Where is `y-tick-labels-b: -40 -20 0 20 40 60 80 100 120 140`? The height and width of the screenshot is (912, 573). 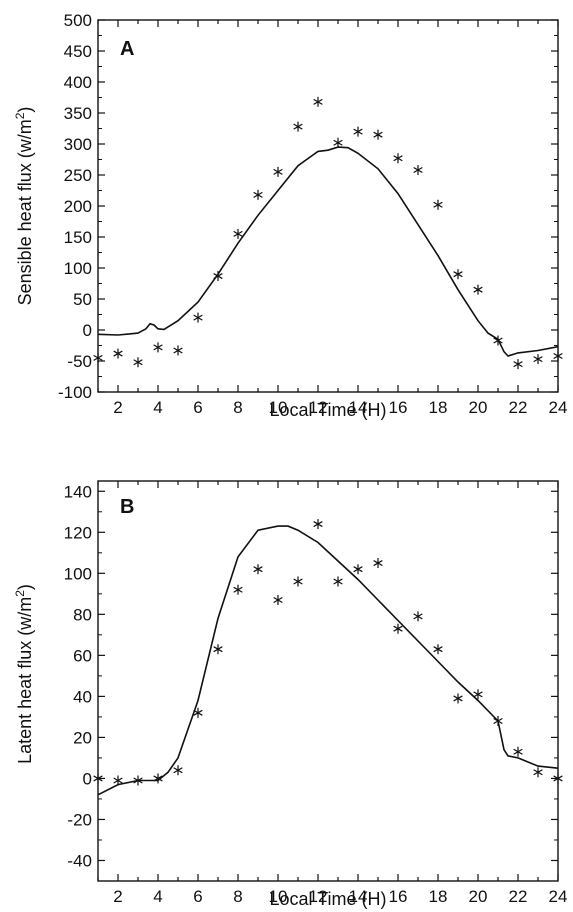
y-tick-labels-b: -40 -20 0 20 40 60 80 100 120 140 is located at coordinates (78, 676).